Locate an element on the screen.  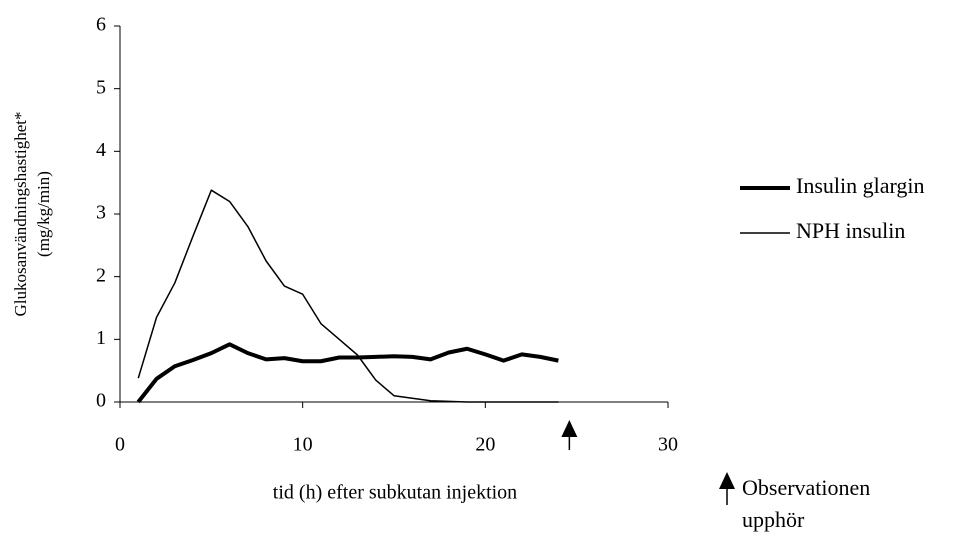
y-tick-label: 1 is located at coordinates (101, 338).